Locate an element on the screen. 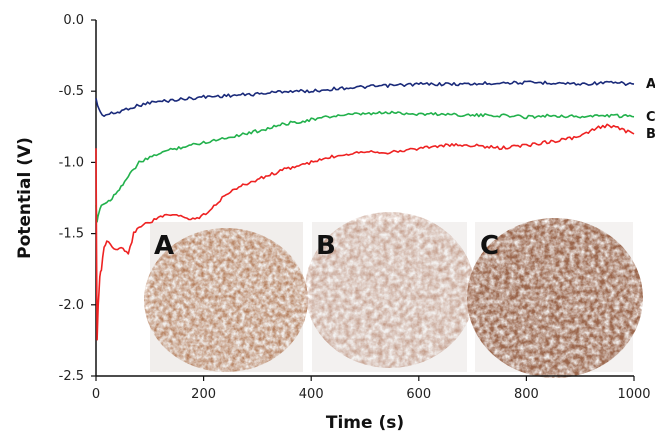  inset-label-a: A is located at coordinates (164, 246).